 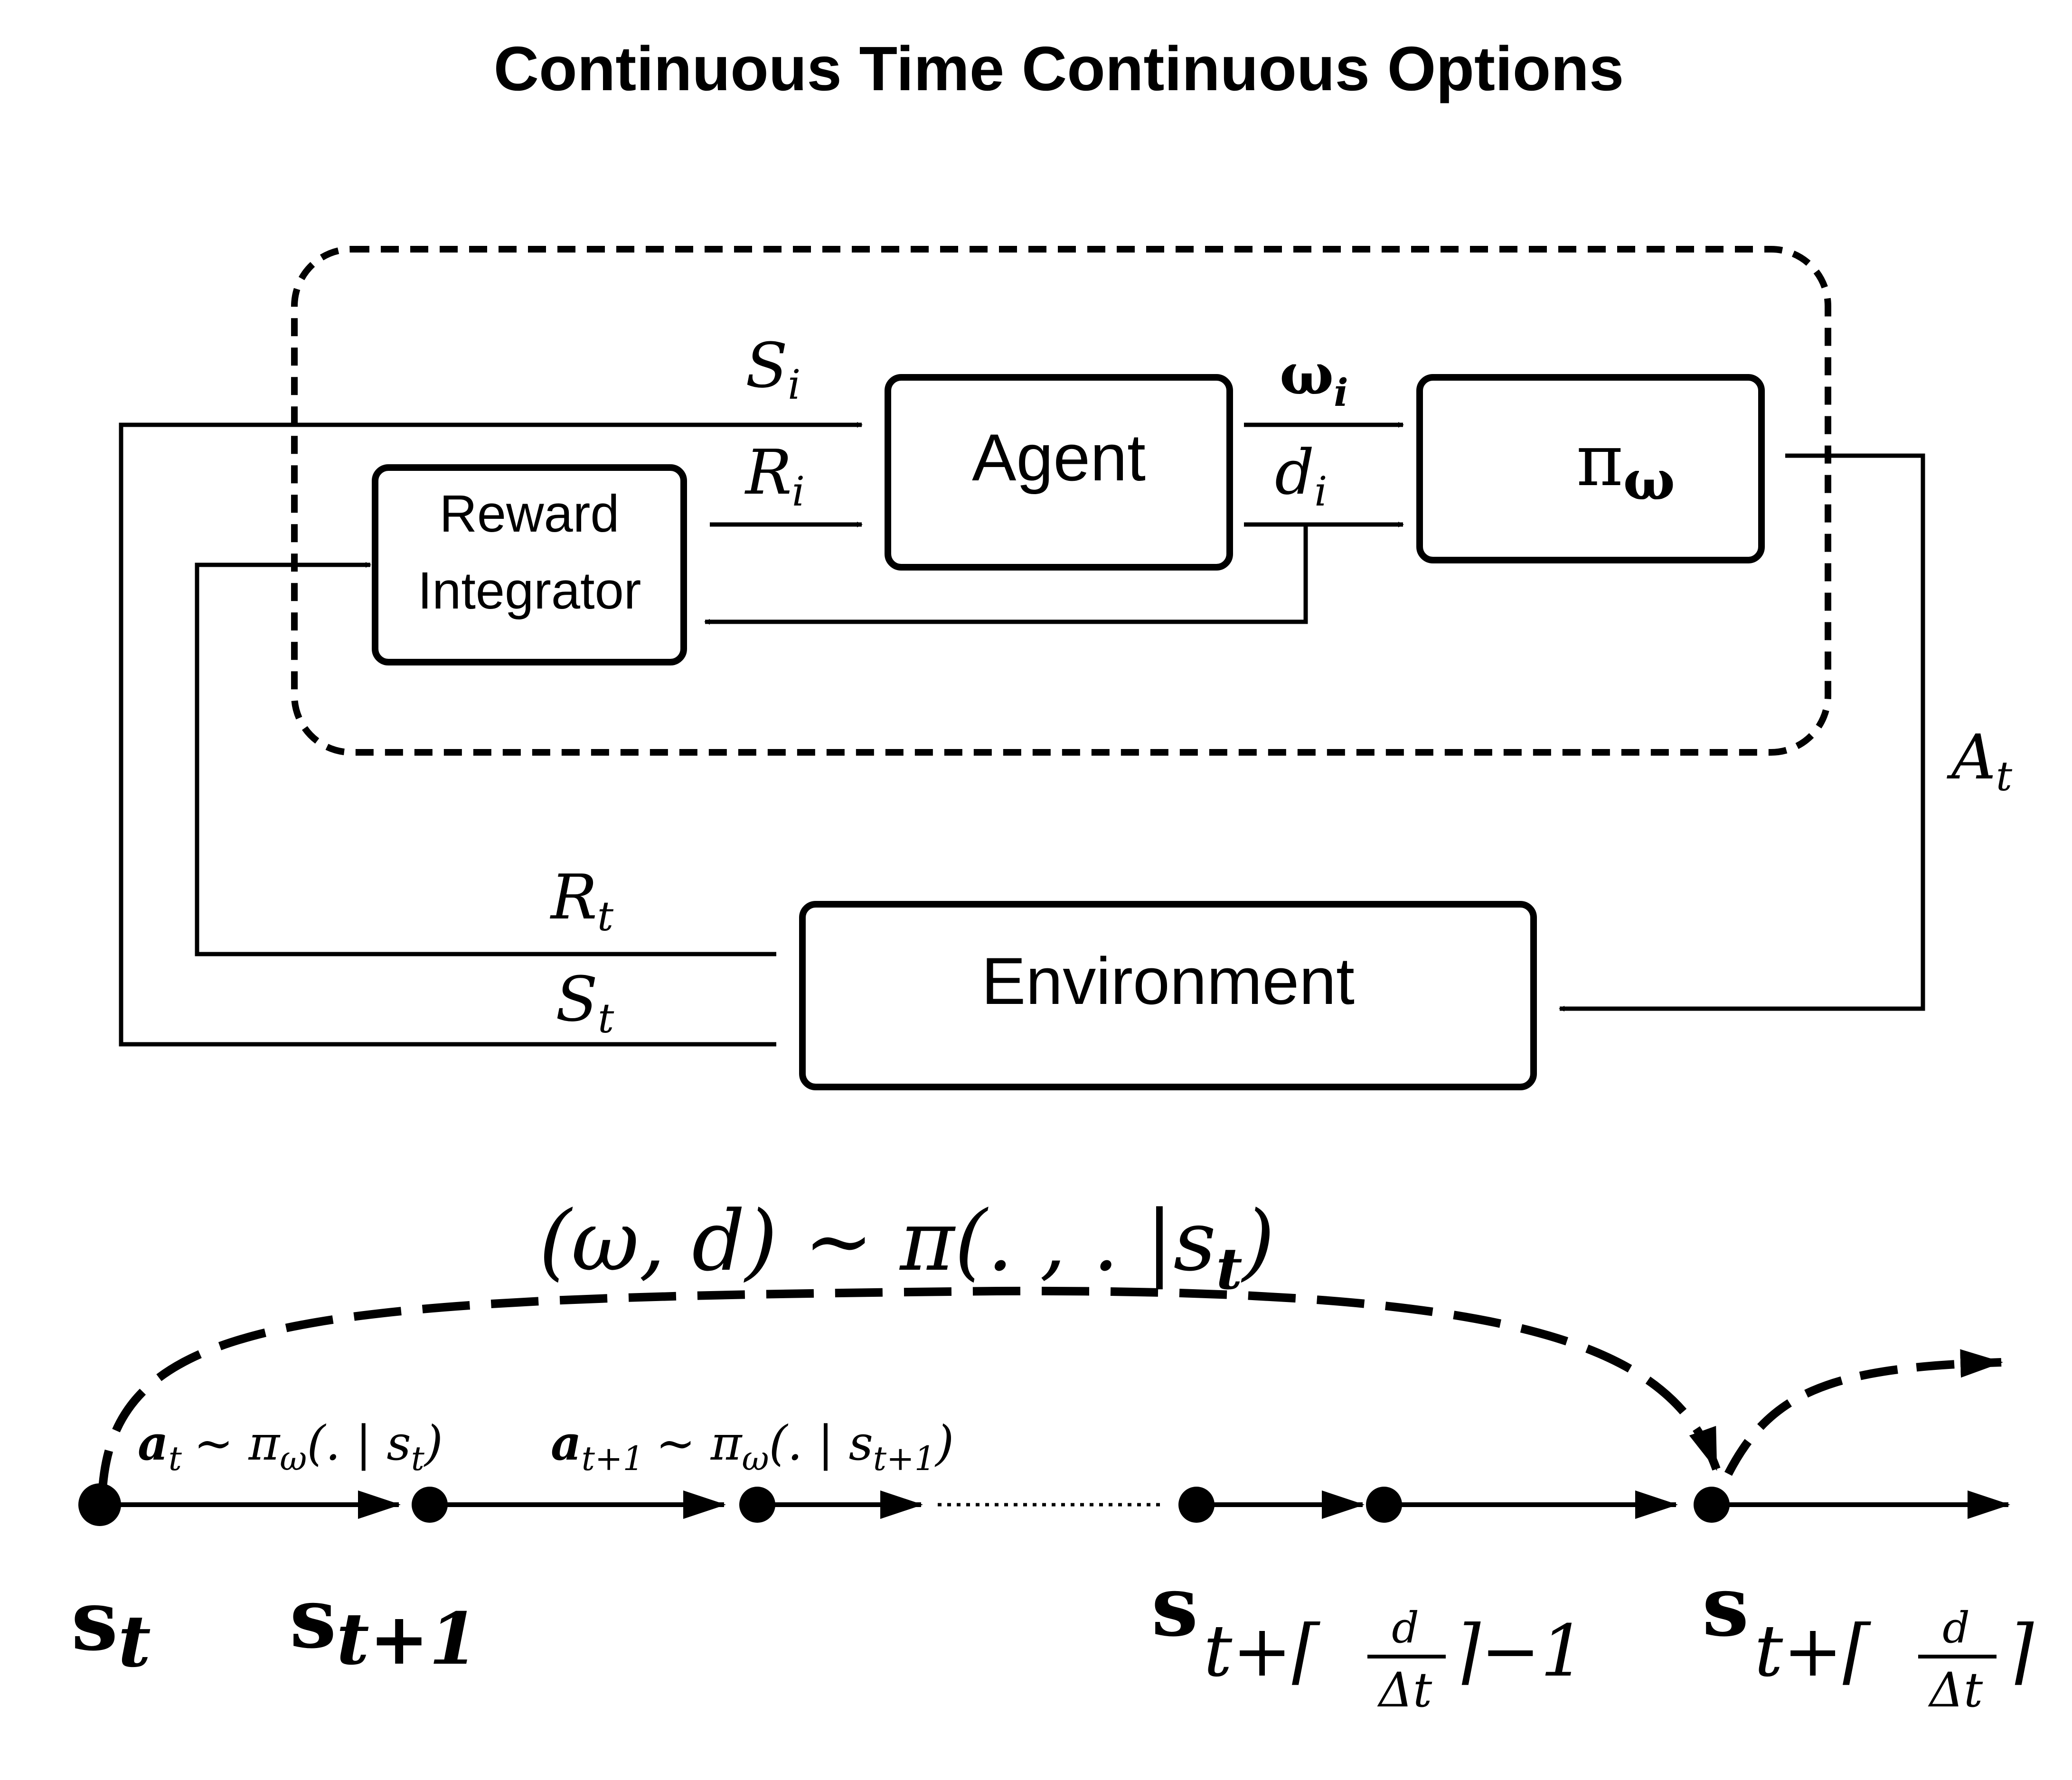 I want to click on reward-integrator-label-line1: Reward, so click(x=529, y=514).